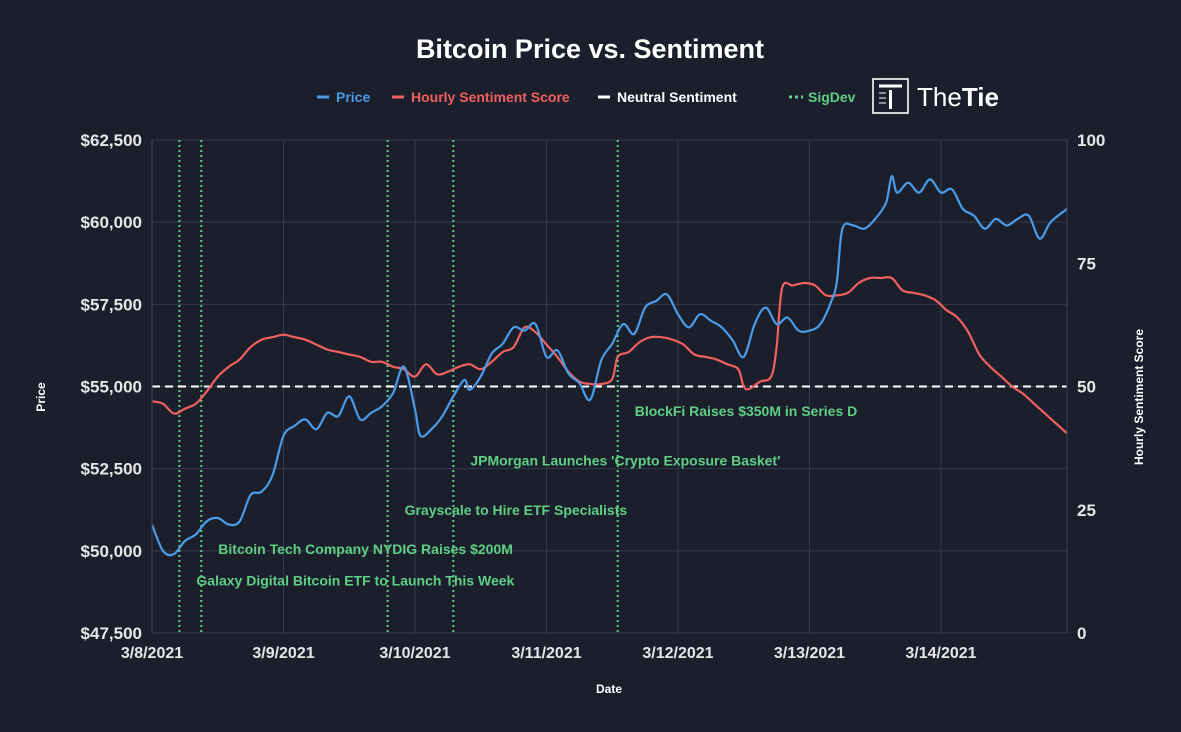 The image size is (1181, 732). I want to click on x-tick-label: 3/14/2021, so click(940, 653).